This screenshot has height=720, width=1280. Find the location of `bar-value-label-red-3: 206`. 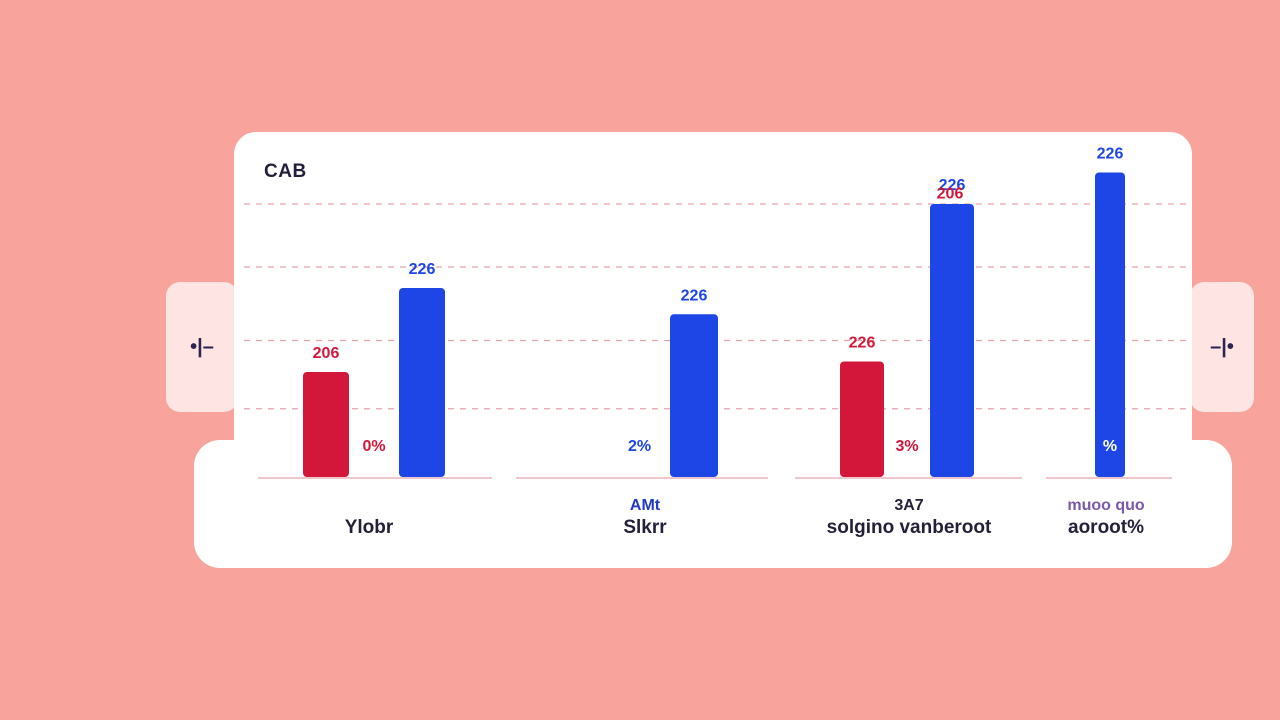

bar-value-label-red-3: 206 is located at coordinates (950, 194).